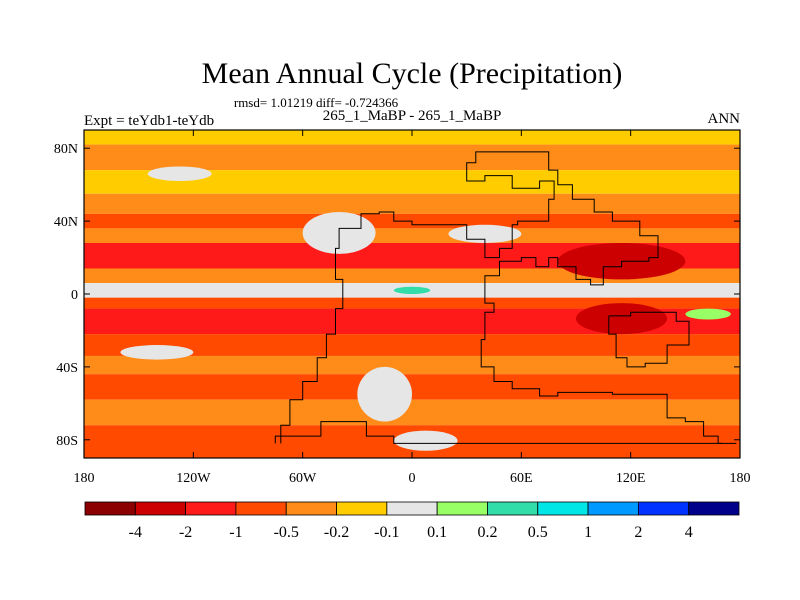  What do you see at coordinates (316, 102) in the screenshot?
I see `chart-stats: rmsd= 1.01219 diff= -0.724366` at bounding box center [316, 102].